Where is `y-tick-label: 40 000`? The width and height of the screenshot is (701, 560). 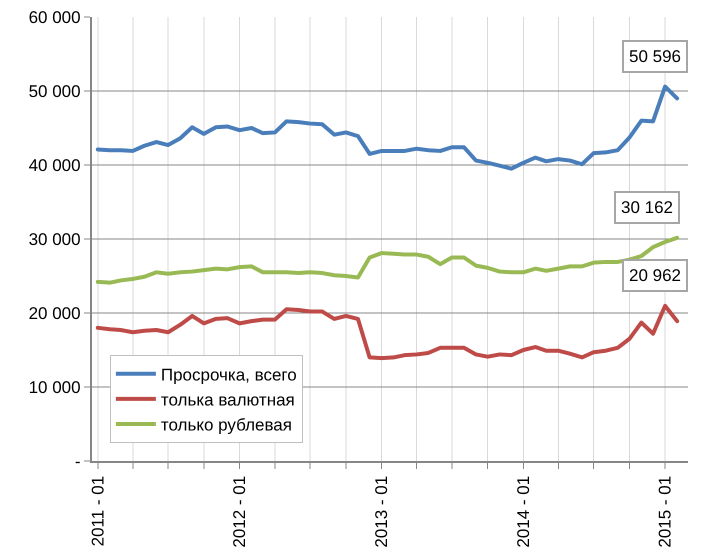 y-tick-label: 40 000 is located at coordinates (54, 165).